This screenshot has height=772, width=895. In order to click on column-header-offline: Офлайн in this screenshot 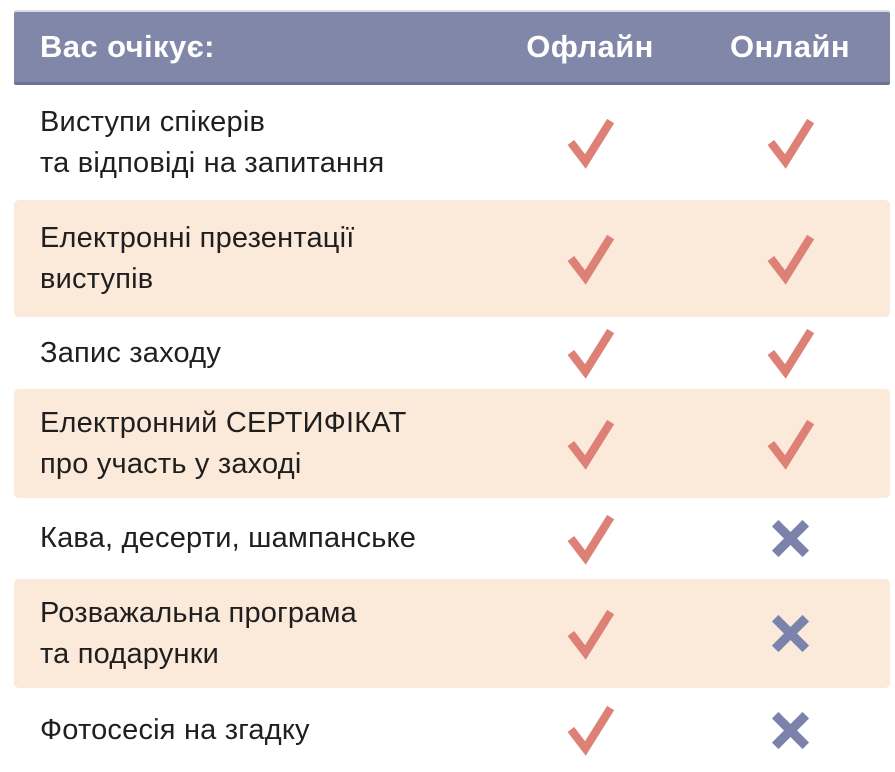, I will do `click(590, 46)`.